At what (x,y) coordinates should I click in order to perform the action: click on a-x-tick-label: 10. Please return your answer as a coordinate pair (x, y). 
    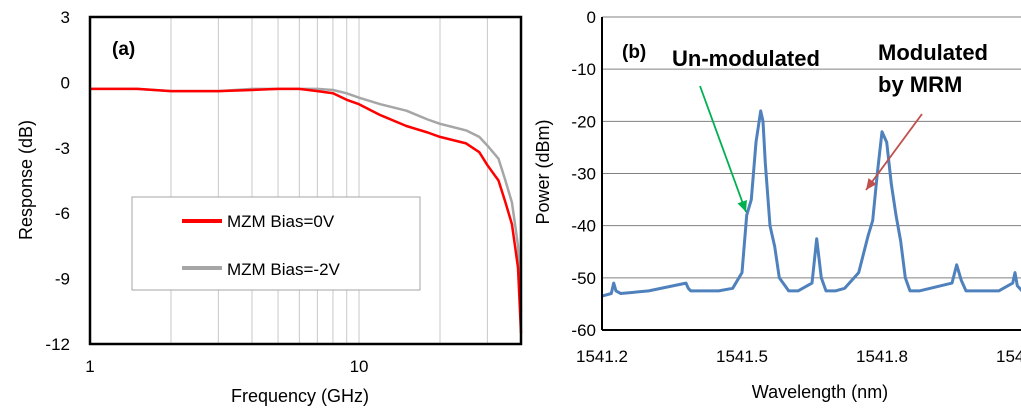
    Looking at the image, I should click on (359, 366).